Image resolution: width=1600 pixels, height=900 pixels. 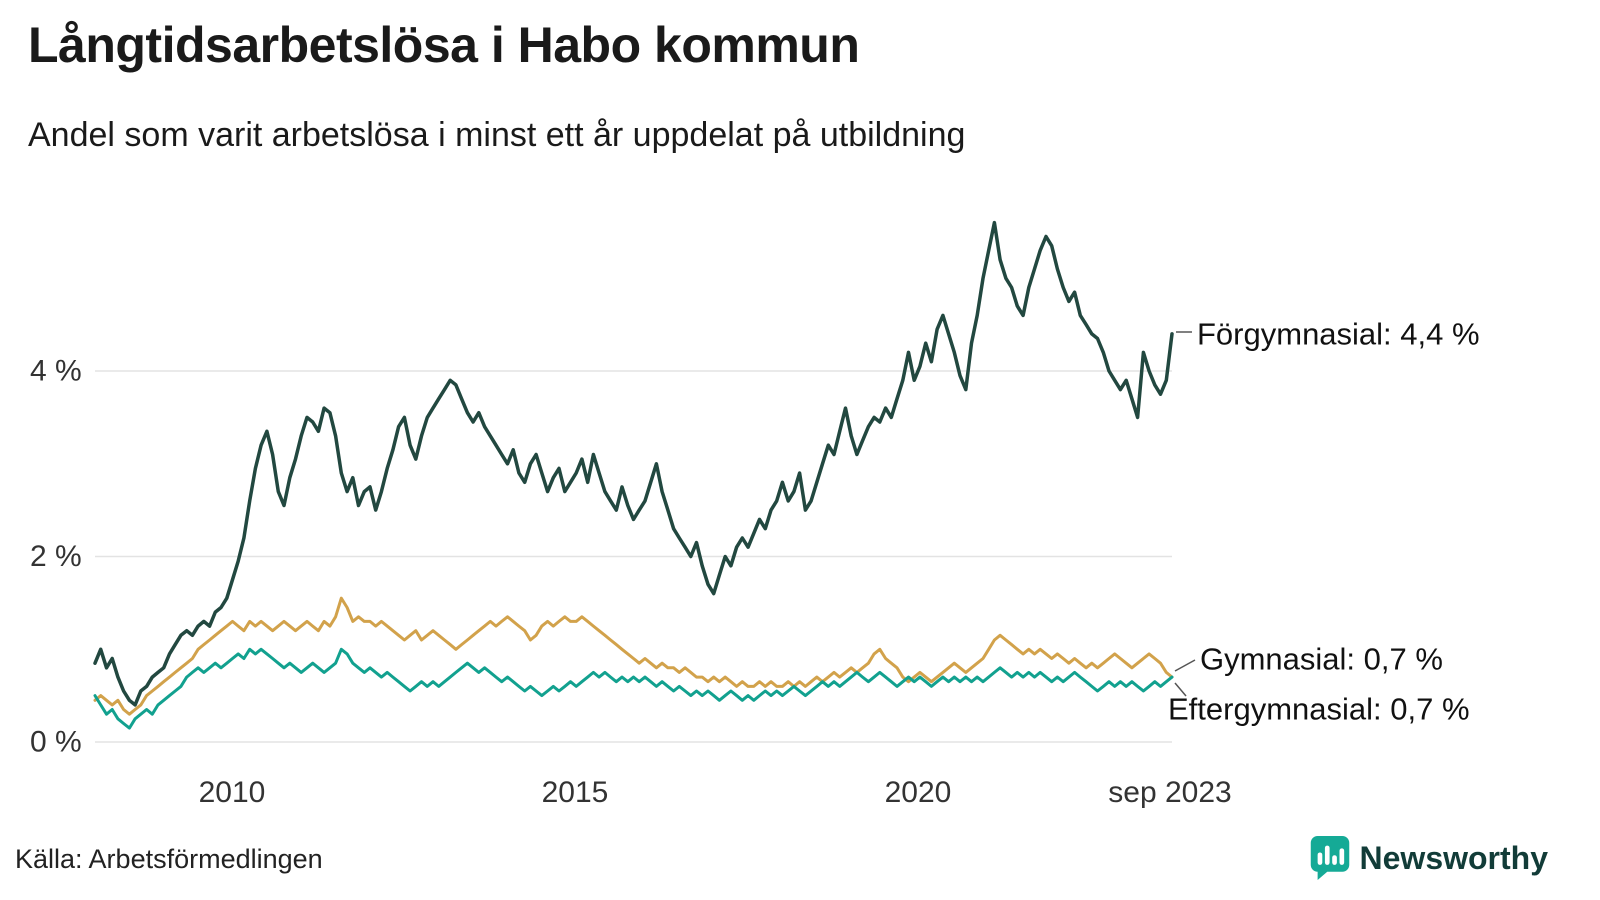 I want to click on x-tick-label-2020: 2020, so click(x=918, y=792).